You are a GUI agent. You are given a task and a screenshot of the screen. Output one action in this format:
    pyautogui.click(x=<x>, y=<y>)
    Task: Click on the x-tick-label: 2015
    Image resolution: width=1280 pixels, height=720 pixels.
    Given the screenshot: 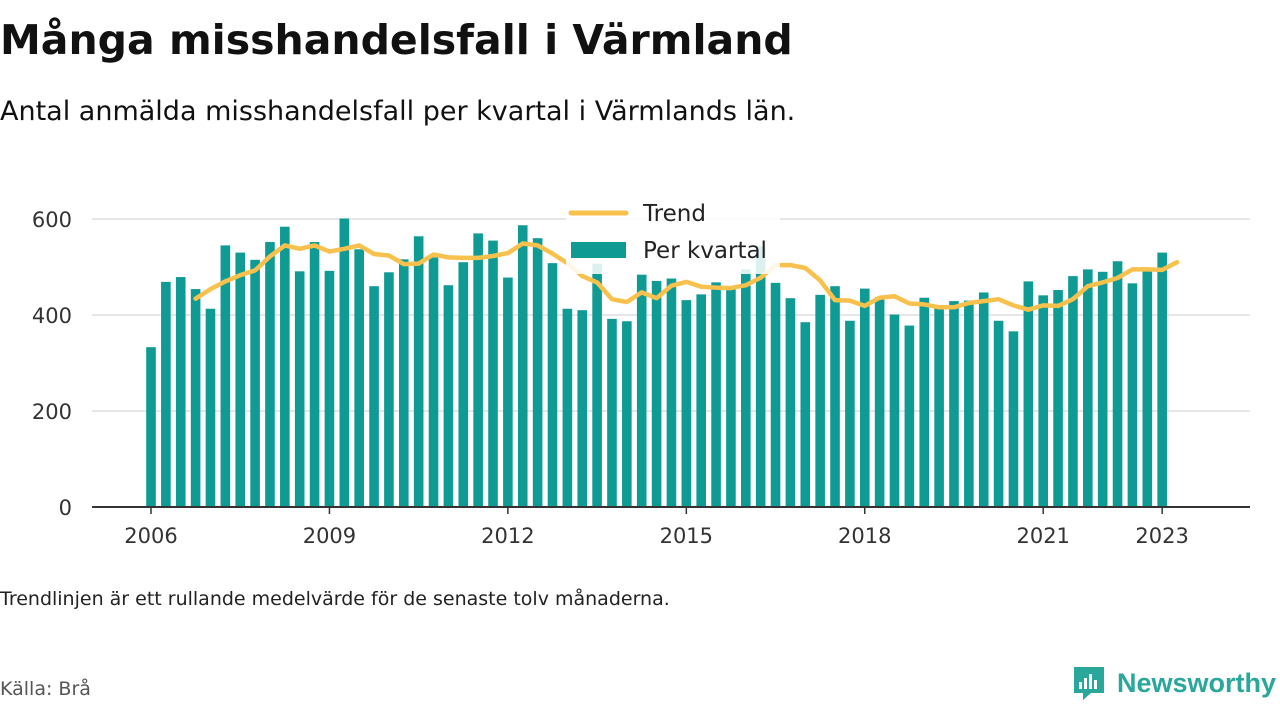 What is the action you would take?
    pyautogui.click(x=686, y=536)
    